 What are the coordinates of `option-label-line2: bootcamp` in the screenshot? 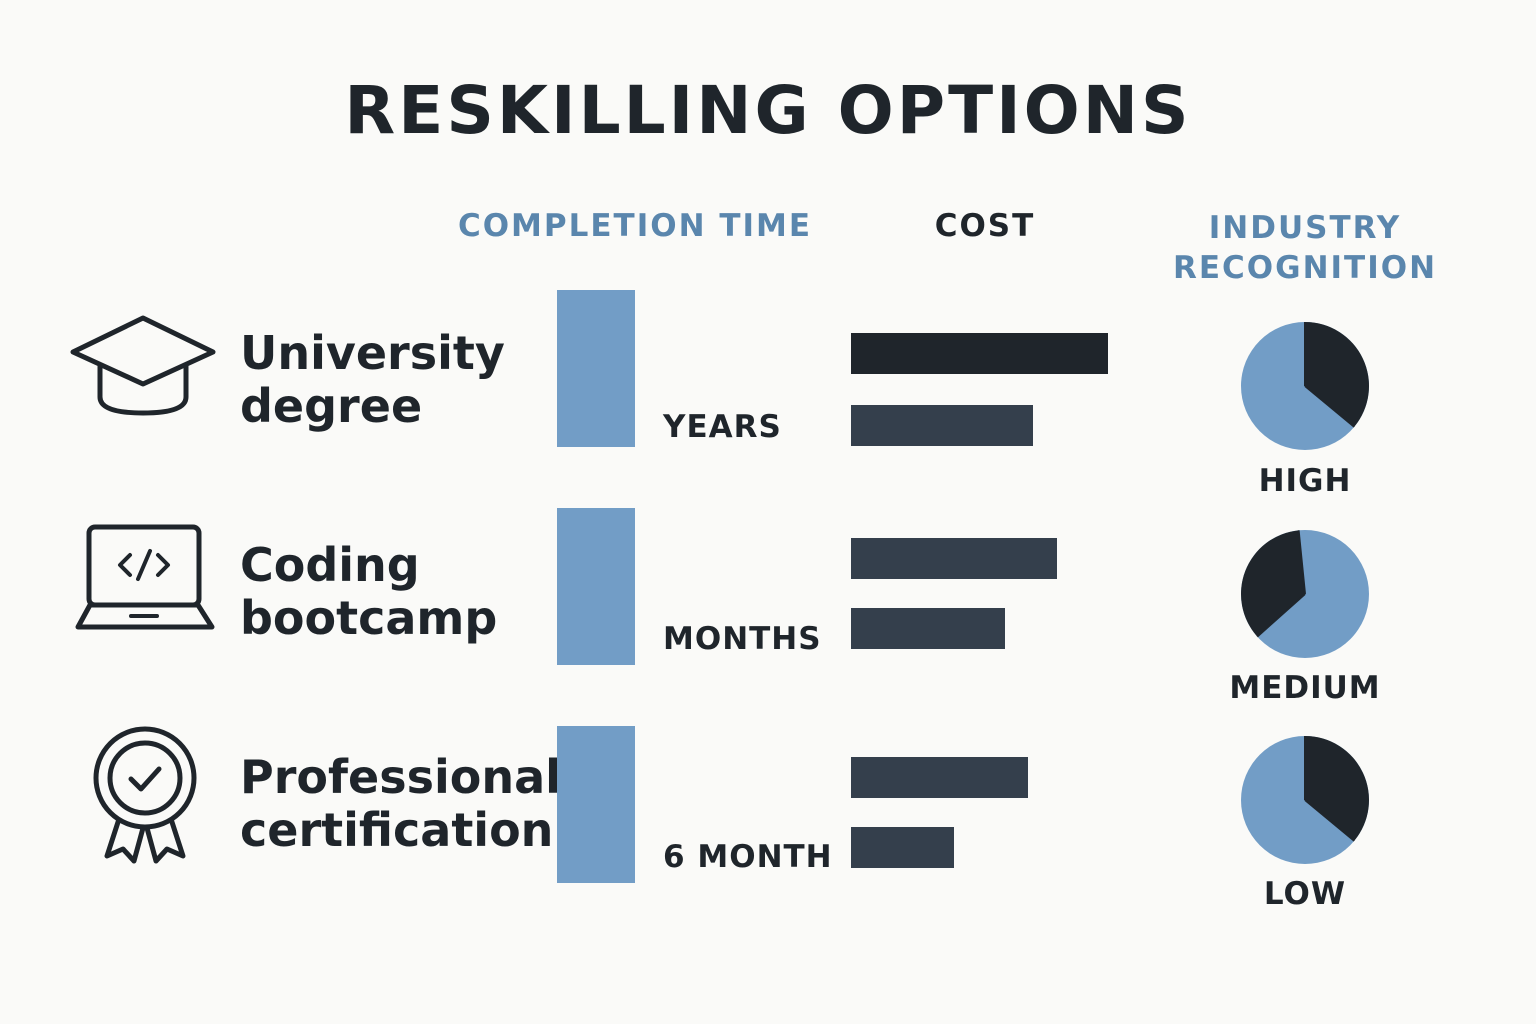 It's located at (369, 618).